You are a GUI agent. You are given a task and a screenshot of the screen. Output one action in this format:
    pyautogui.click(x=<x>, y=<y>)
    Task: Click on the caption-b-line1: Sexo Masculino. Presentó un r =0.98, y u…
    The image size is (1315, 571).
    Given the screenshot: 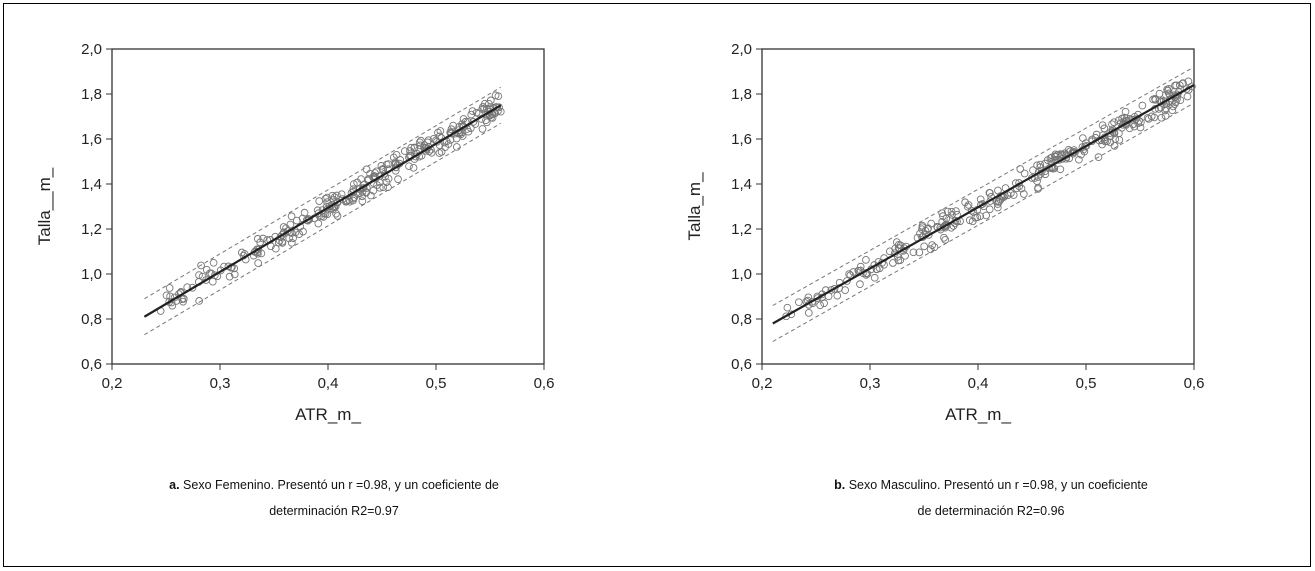 What is the action you would take?
    pyautogui.click(x=996, y=485)
    